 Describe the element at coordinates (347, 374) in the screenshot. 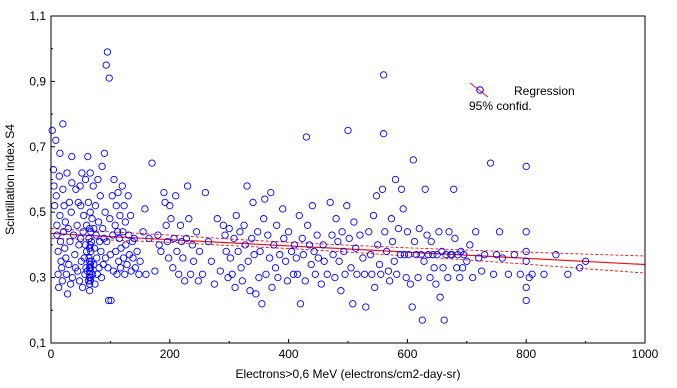

I see `x-axis-title: Electrons>0,6 MeV (electrons/cm2-day-sr)` at that location.